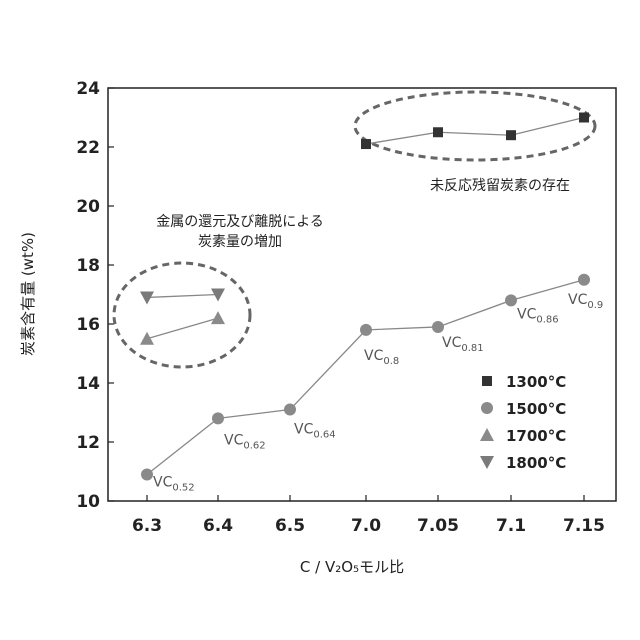 The width and height of the screenshot is (640, 640). What do you see at coordinates (381, 357) in the screenshot?
I see `vc-label: VC0.8` at bounding box center [381, 357].